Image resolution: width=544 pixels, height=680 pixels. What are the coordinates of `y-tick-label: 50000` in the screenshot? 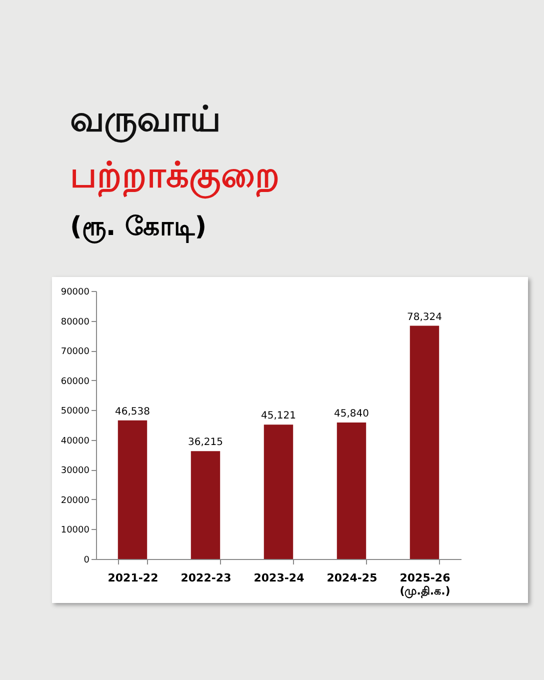 It's located at (75, 411).